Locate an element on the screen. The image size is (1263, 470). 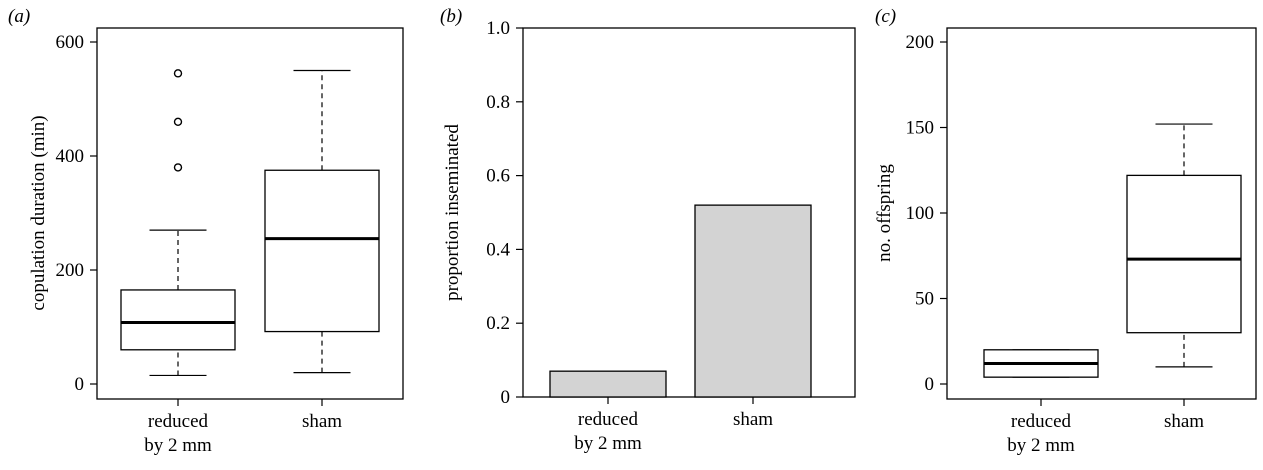
panel-letter: (a) is located at coordinates (19, 16).